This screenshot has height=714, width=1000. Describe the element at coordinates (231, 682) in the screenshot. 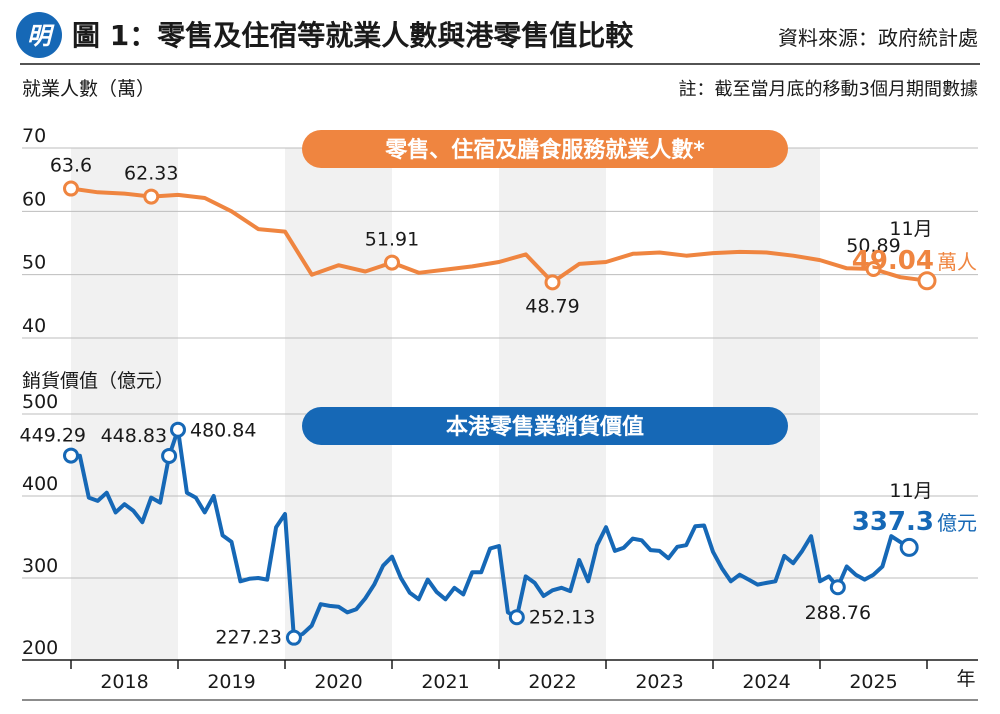

I see `x-label-2019: 2019` at that location.